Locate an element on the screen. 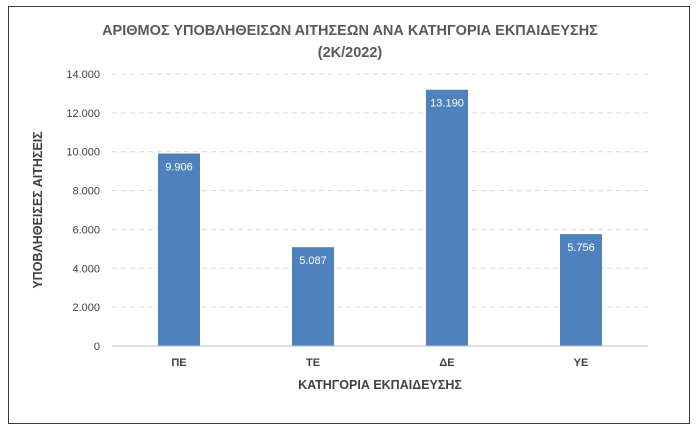 The image size is (700, 432). x-tick-label: ΥΕ is located at coordinates (581, 363).